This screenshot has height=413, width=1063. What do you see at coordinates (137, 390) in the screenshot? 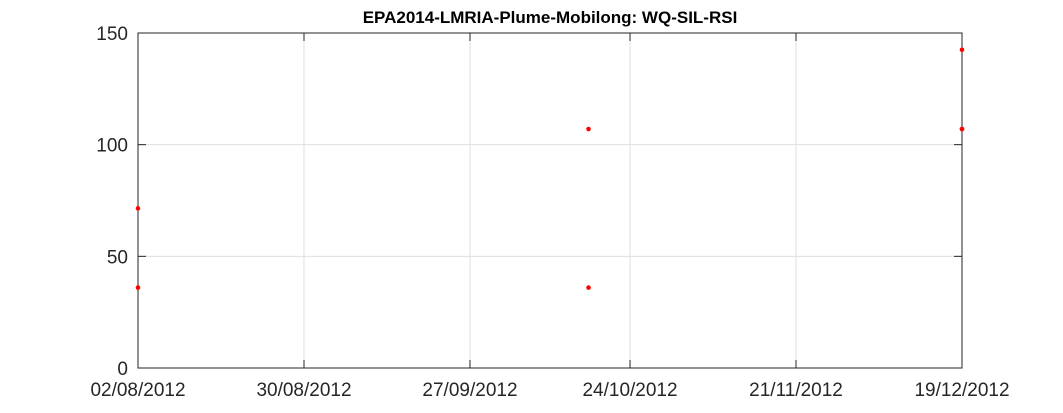
I see `x-tick-label: 02/08/2012` at bounding box center [137, 390].